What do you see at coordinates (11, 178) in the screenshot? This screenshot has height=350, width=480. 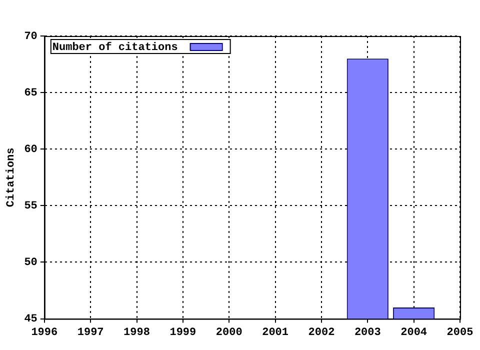 I see `y-axis-title: Citations` at bounding box center [11, 178].